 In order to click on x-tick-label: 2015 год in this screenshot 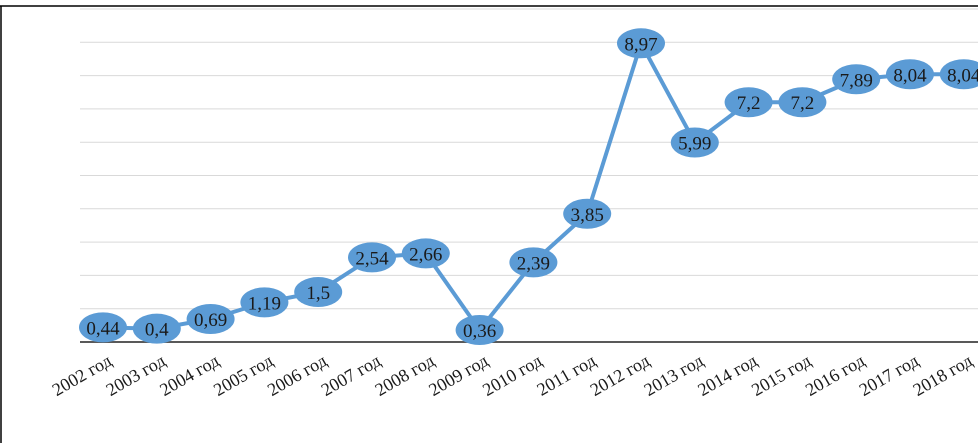, I will do `click(781, 375)`.